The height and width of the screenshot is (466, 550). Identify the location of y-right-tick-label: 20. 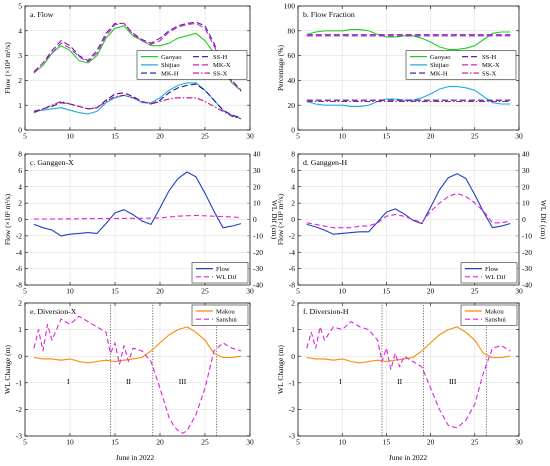
(526, 186).